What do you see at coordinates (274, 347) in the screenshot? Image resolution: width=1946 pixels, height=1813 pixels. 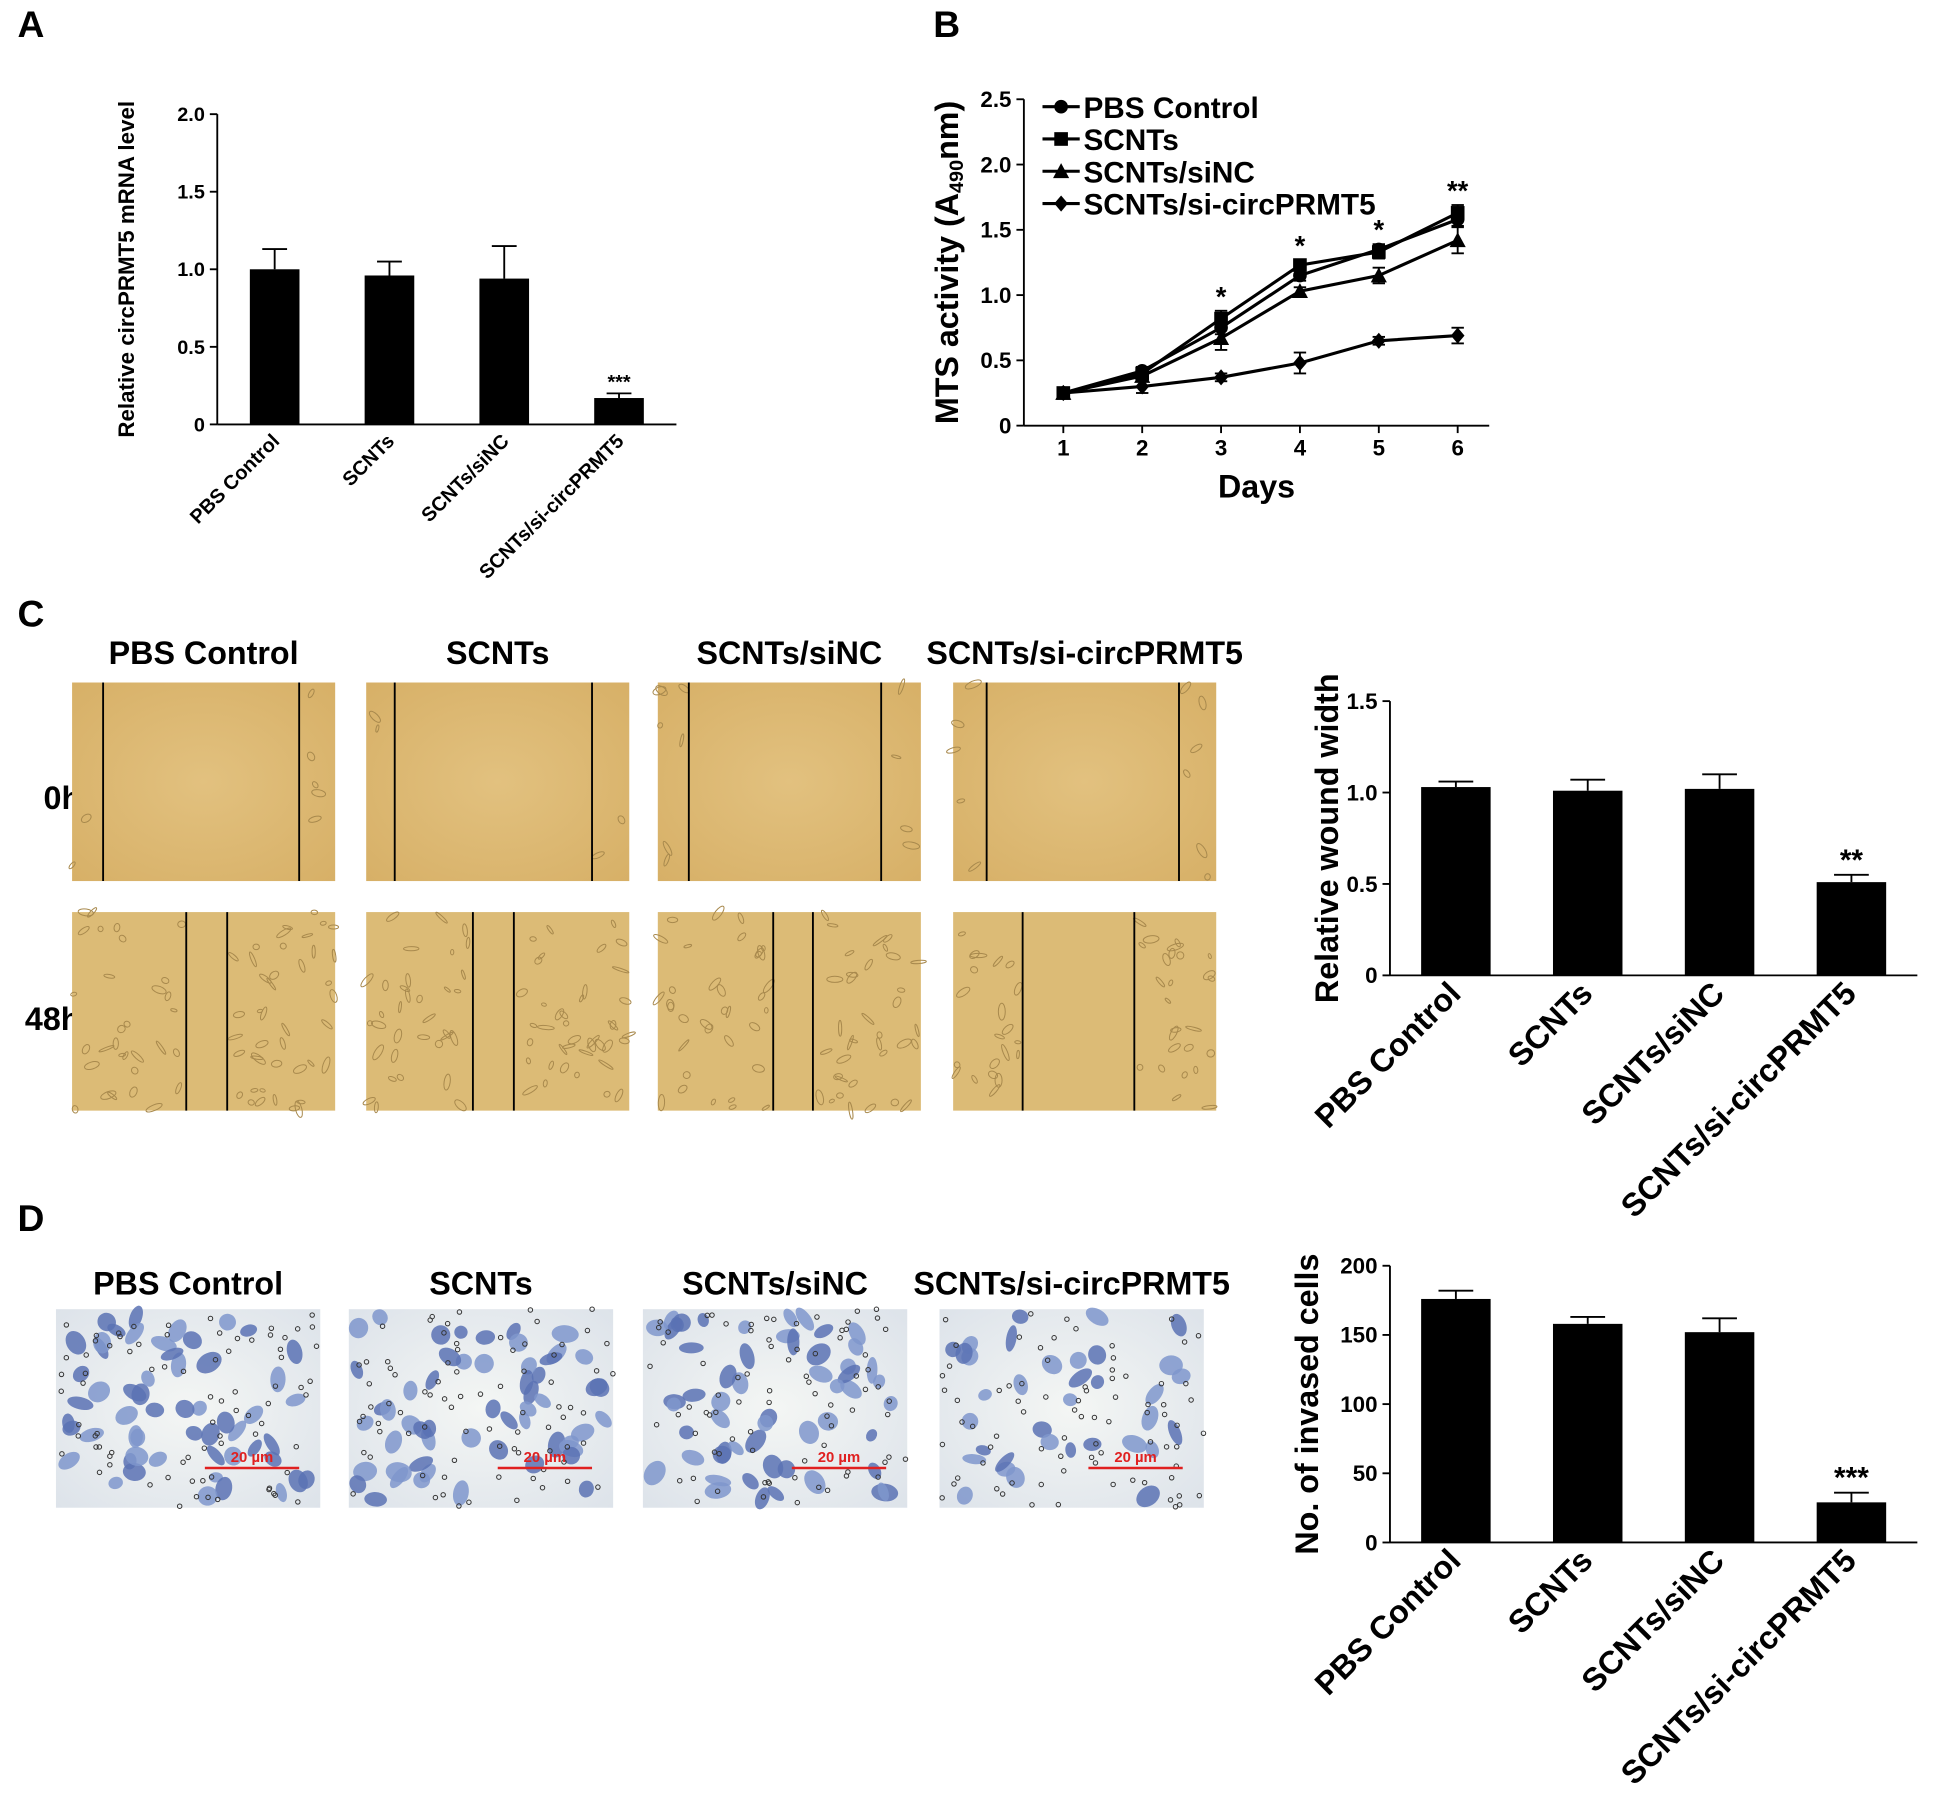 I see `bar` at bounding box center [274, 347].